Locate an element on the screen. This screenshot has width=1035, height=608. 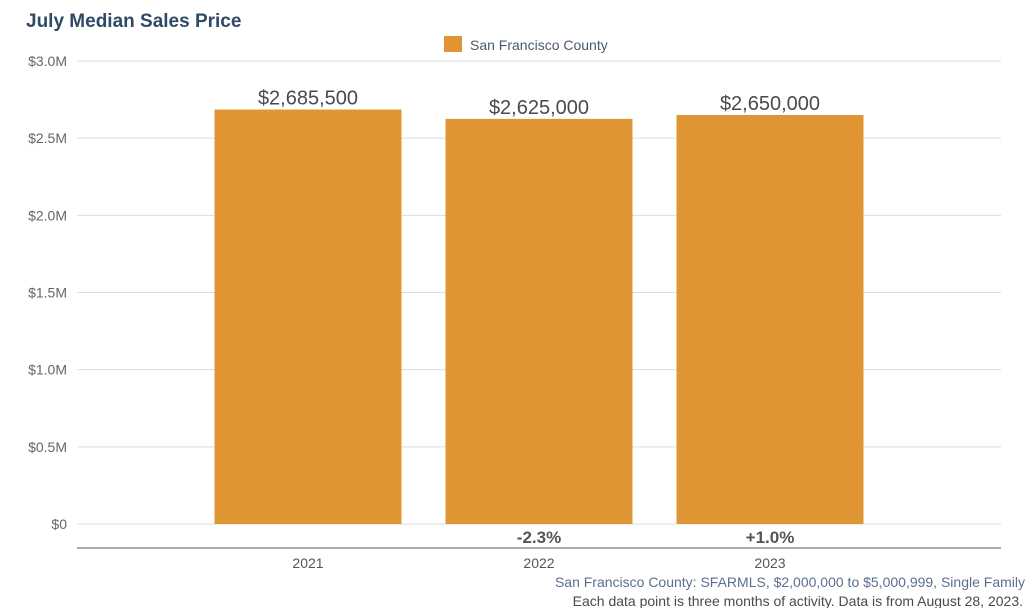
data-label: $2,650,000 is located at coordinates (770, 104).